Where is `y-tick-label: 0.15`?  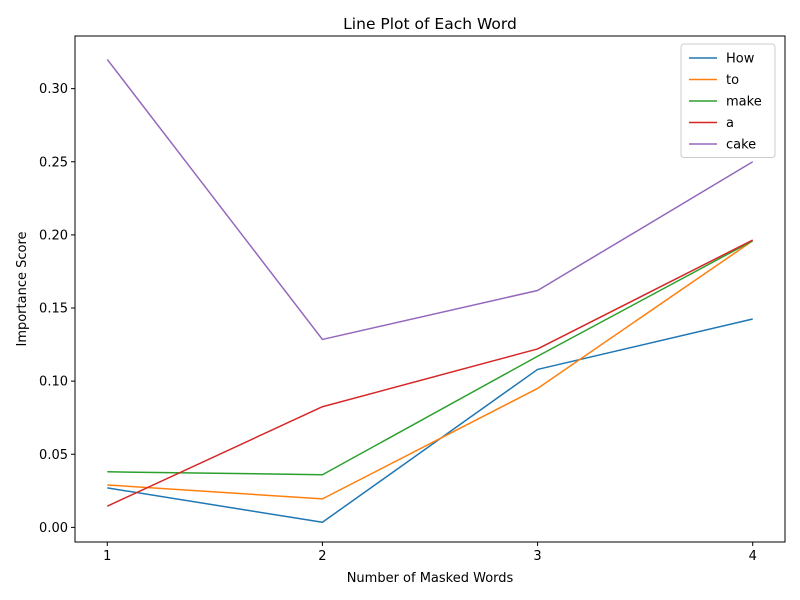
y-tick-label: 0.15 is located at coordinates (53, 309).